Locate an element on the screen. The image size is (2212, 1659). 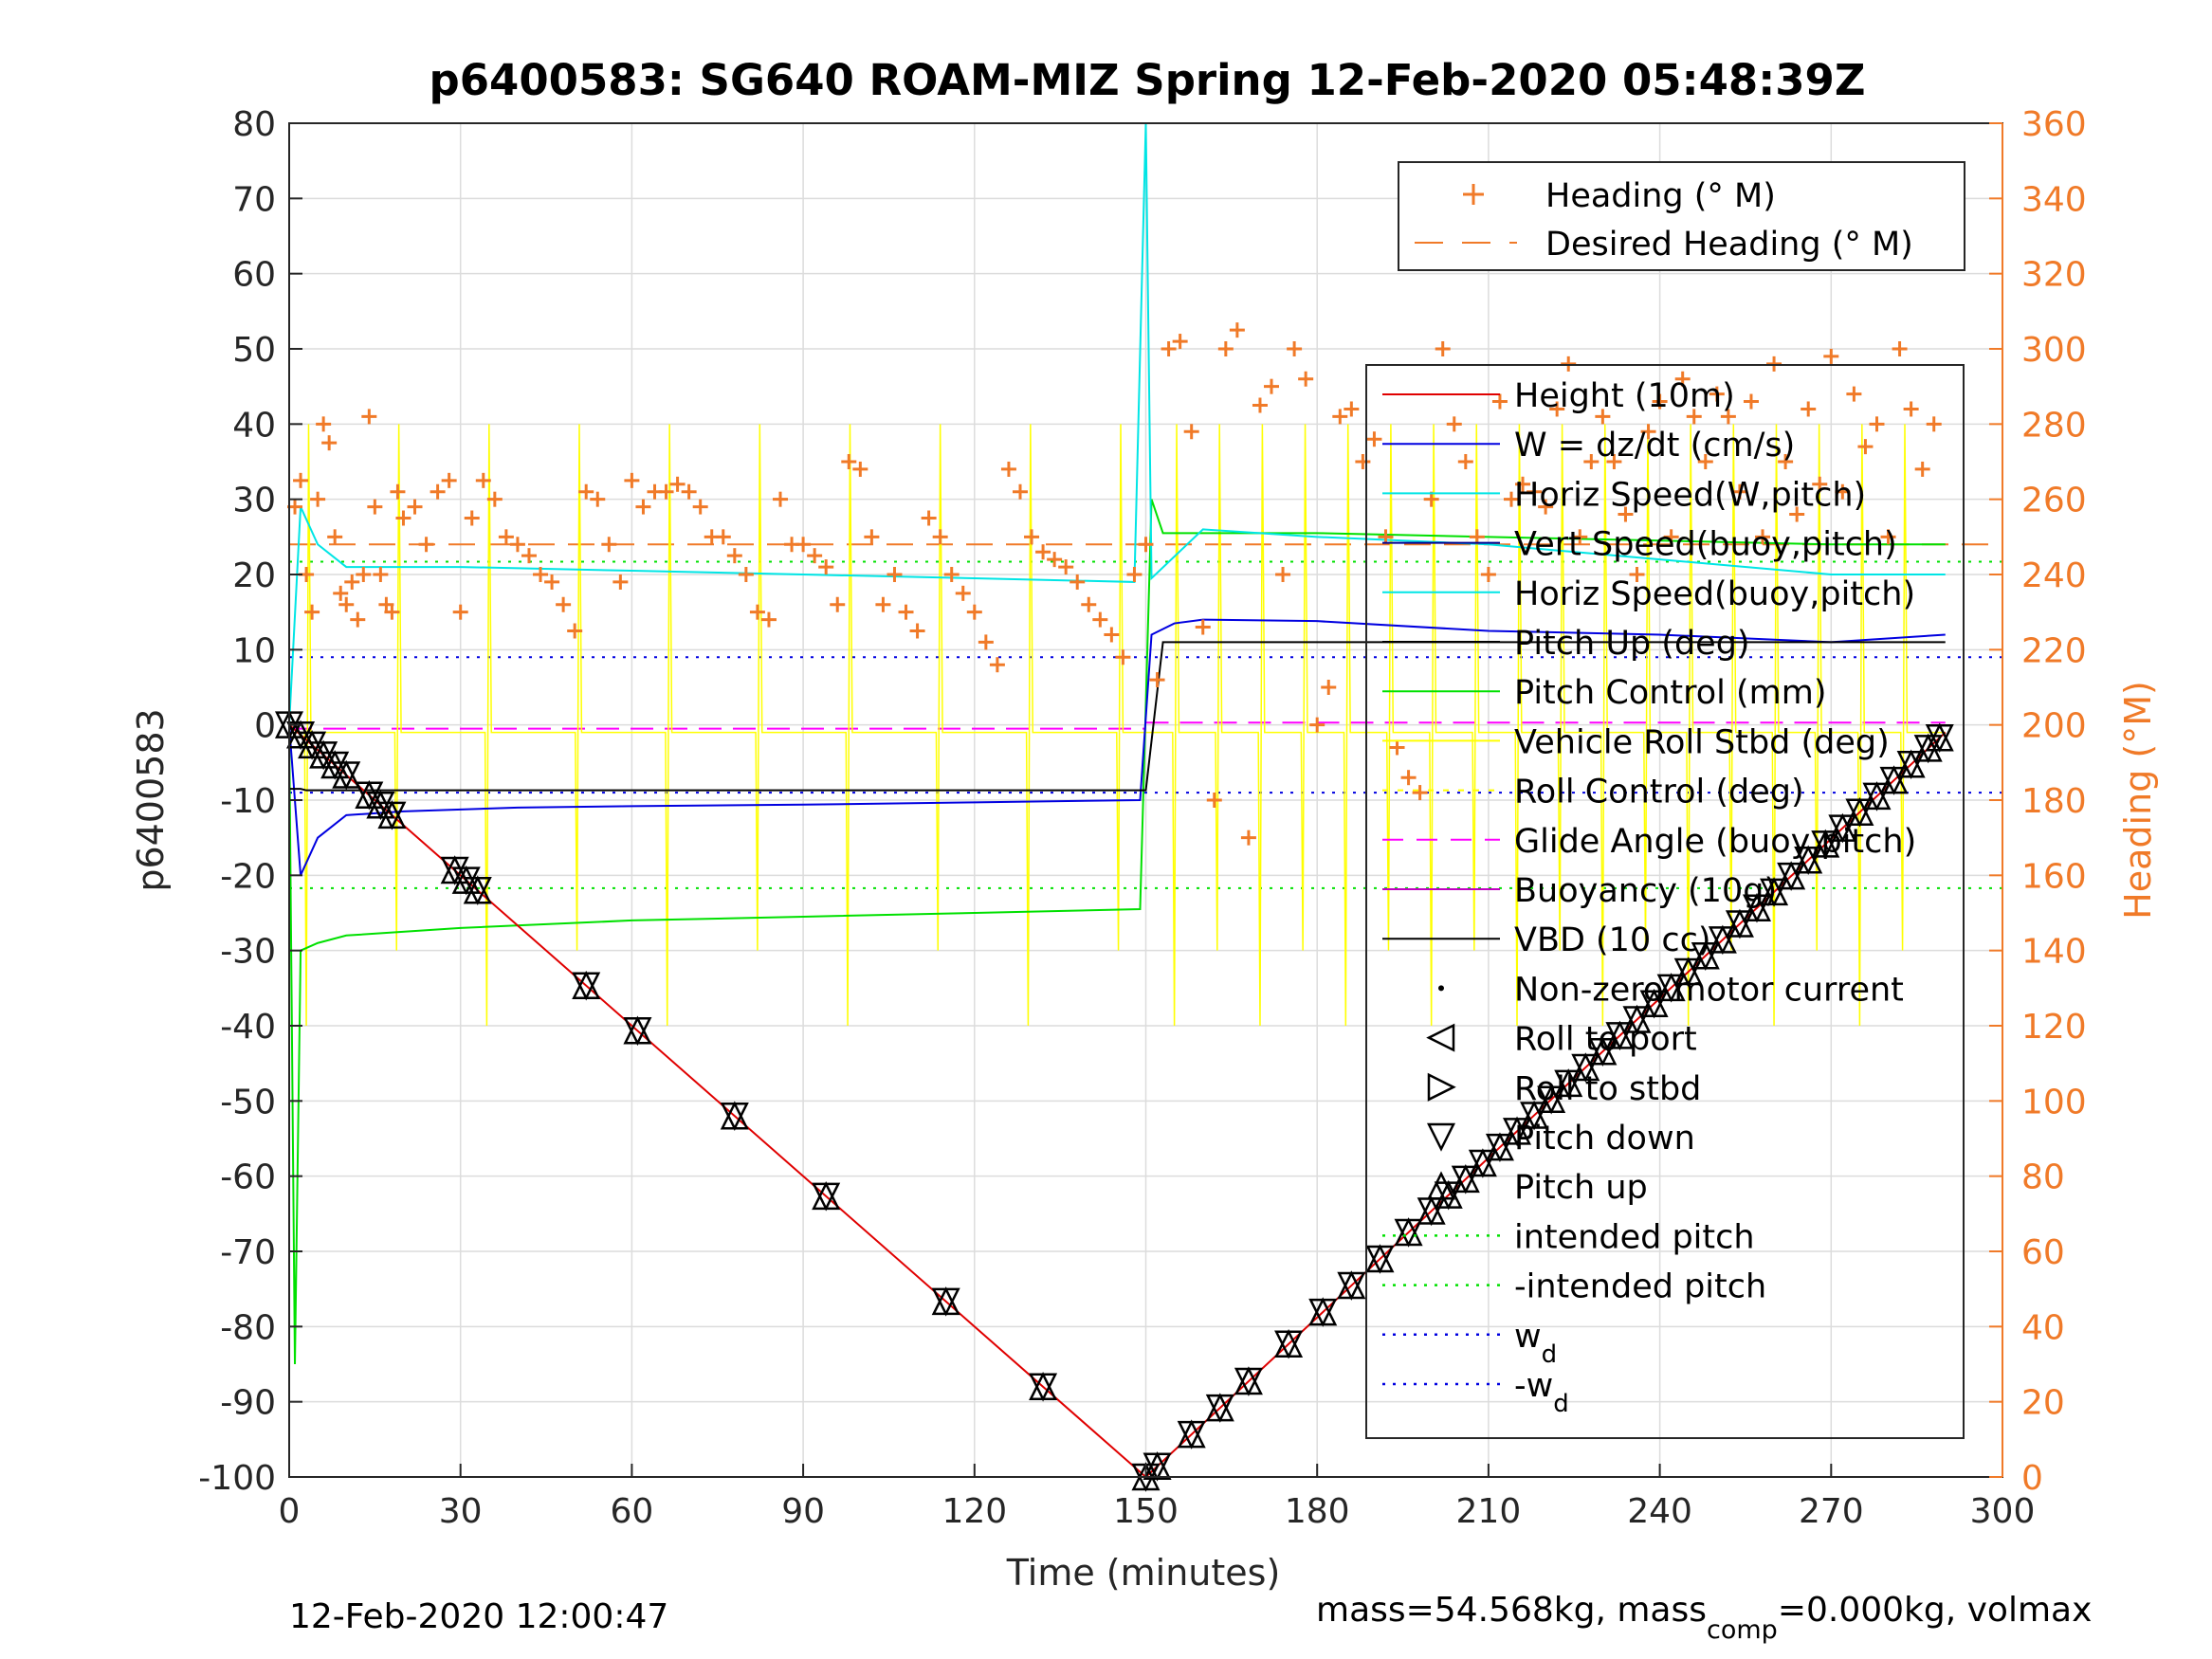
legend-swatch-triangle is located at coordinates (1441, 1087).